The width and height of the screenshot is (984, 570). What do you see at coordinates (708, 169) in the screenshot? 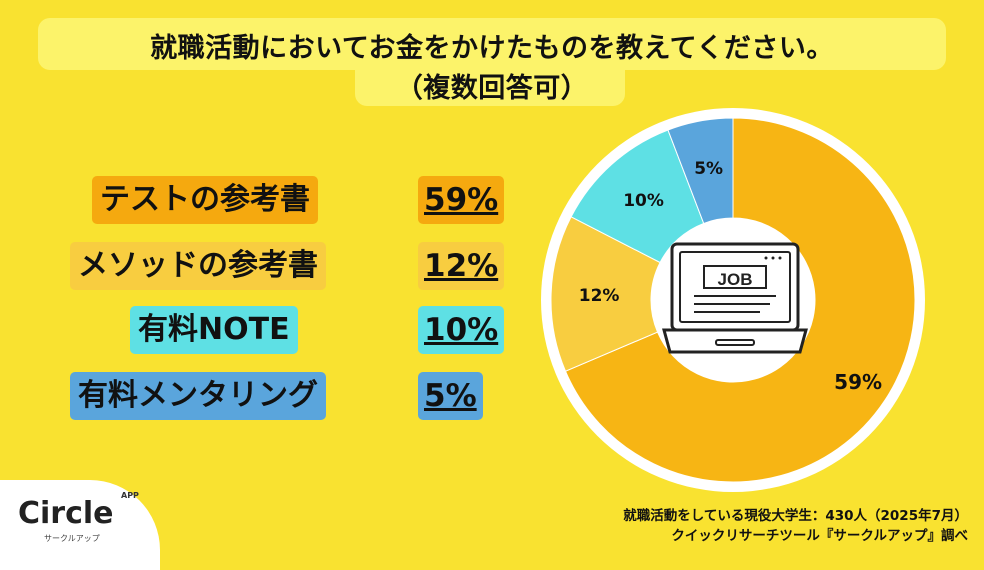
I see `slice-label-paid-mentoring: 5%` at bounding box center [708, 169].